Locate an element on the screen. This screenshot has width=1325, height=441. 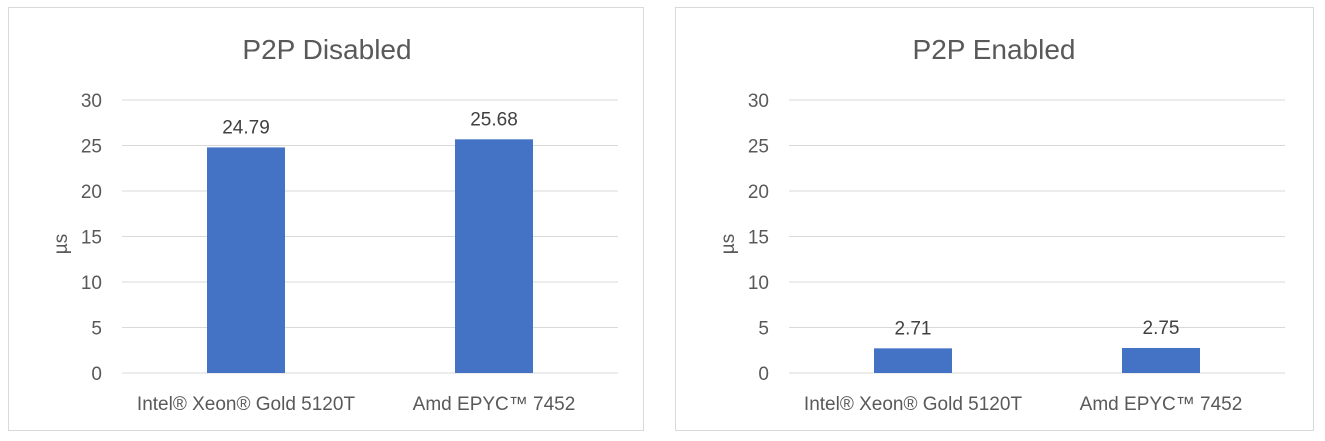
bar-value-label: 24.79 is located at coordinates (246, 127).